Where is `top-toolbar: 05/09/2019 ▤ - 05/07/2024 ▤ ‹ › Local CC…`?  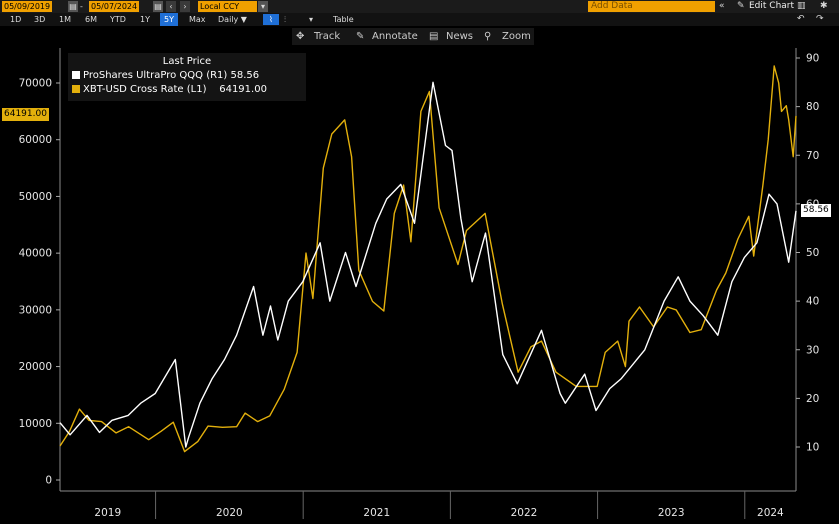
top-toolbar: 05/09/2019 ▤ - 05/07/2024 ▤ ‹ › Local CC… is located at coordinates (419, 6).